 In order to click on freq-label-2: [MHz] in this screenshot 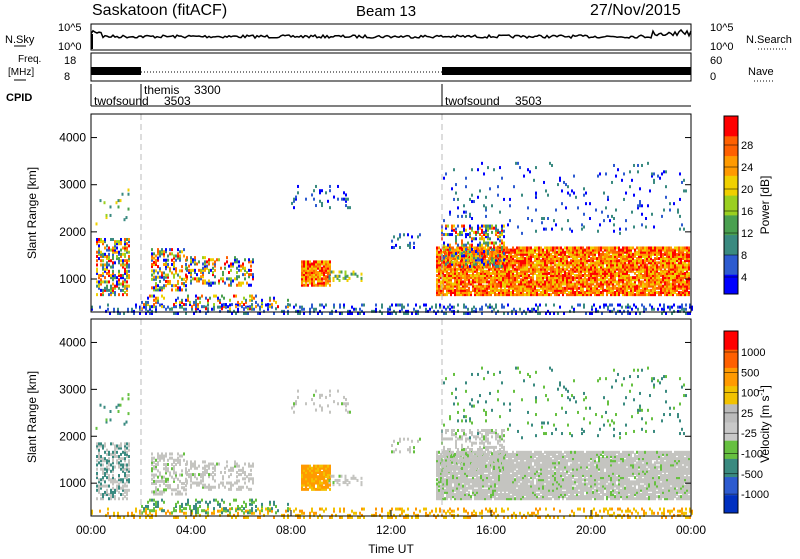, I will do `click(21, 72)`.